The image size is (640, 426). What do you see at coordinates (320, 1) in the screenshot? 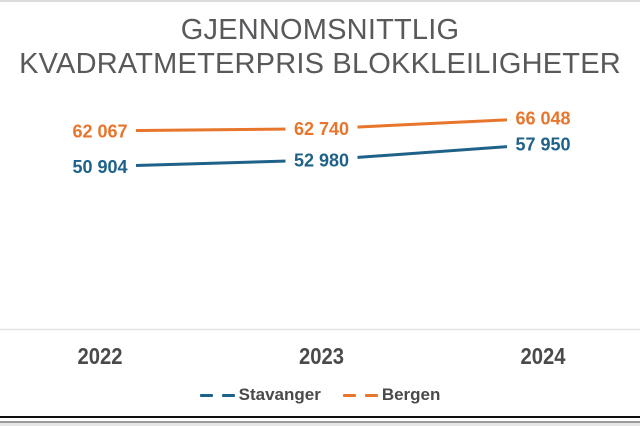
I see `top-edge-strip` at bounding box center [320, 1].